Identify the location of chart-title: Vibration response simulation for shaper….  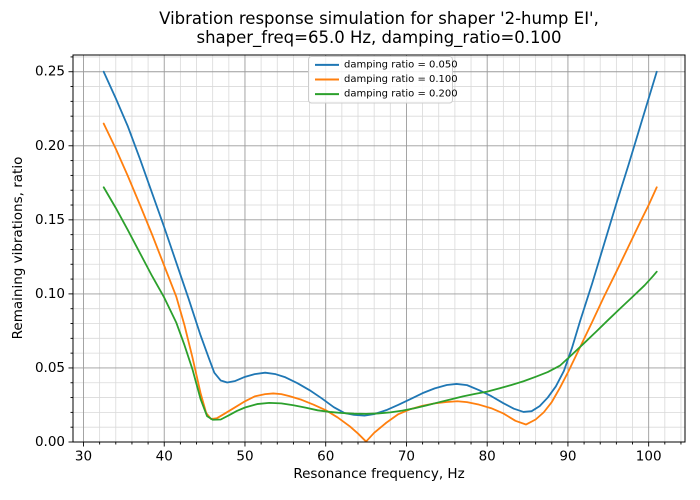
(379, 28).